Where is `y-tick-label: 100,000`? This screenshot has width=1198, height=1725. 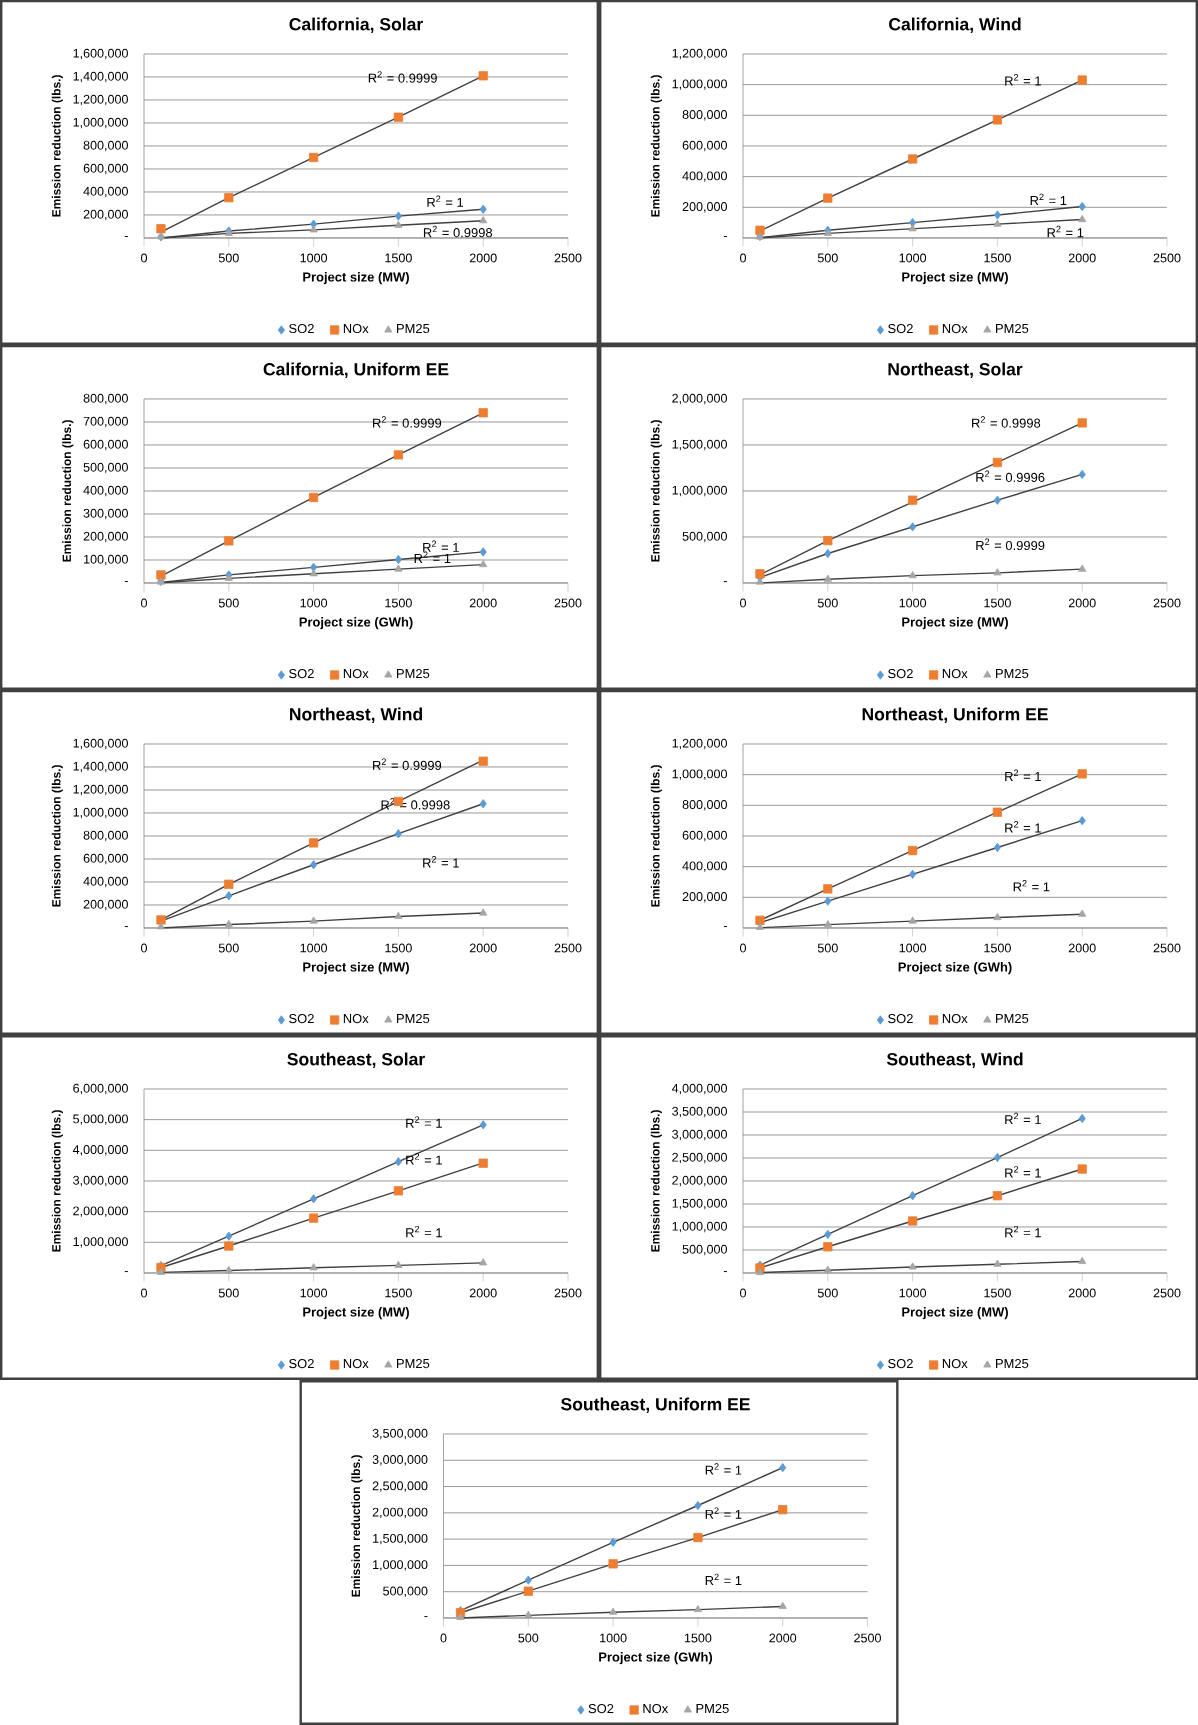 y-tick-label: 100,000 is located at coordinates (106, 560).